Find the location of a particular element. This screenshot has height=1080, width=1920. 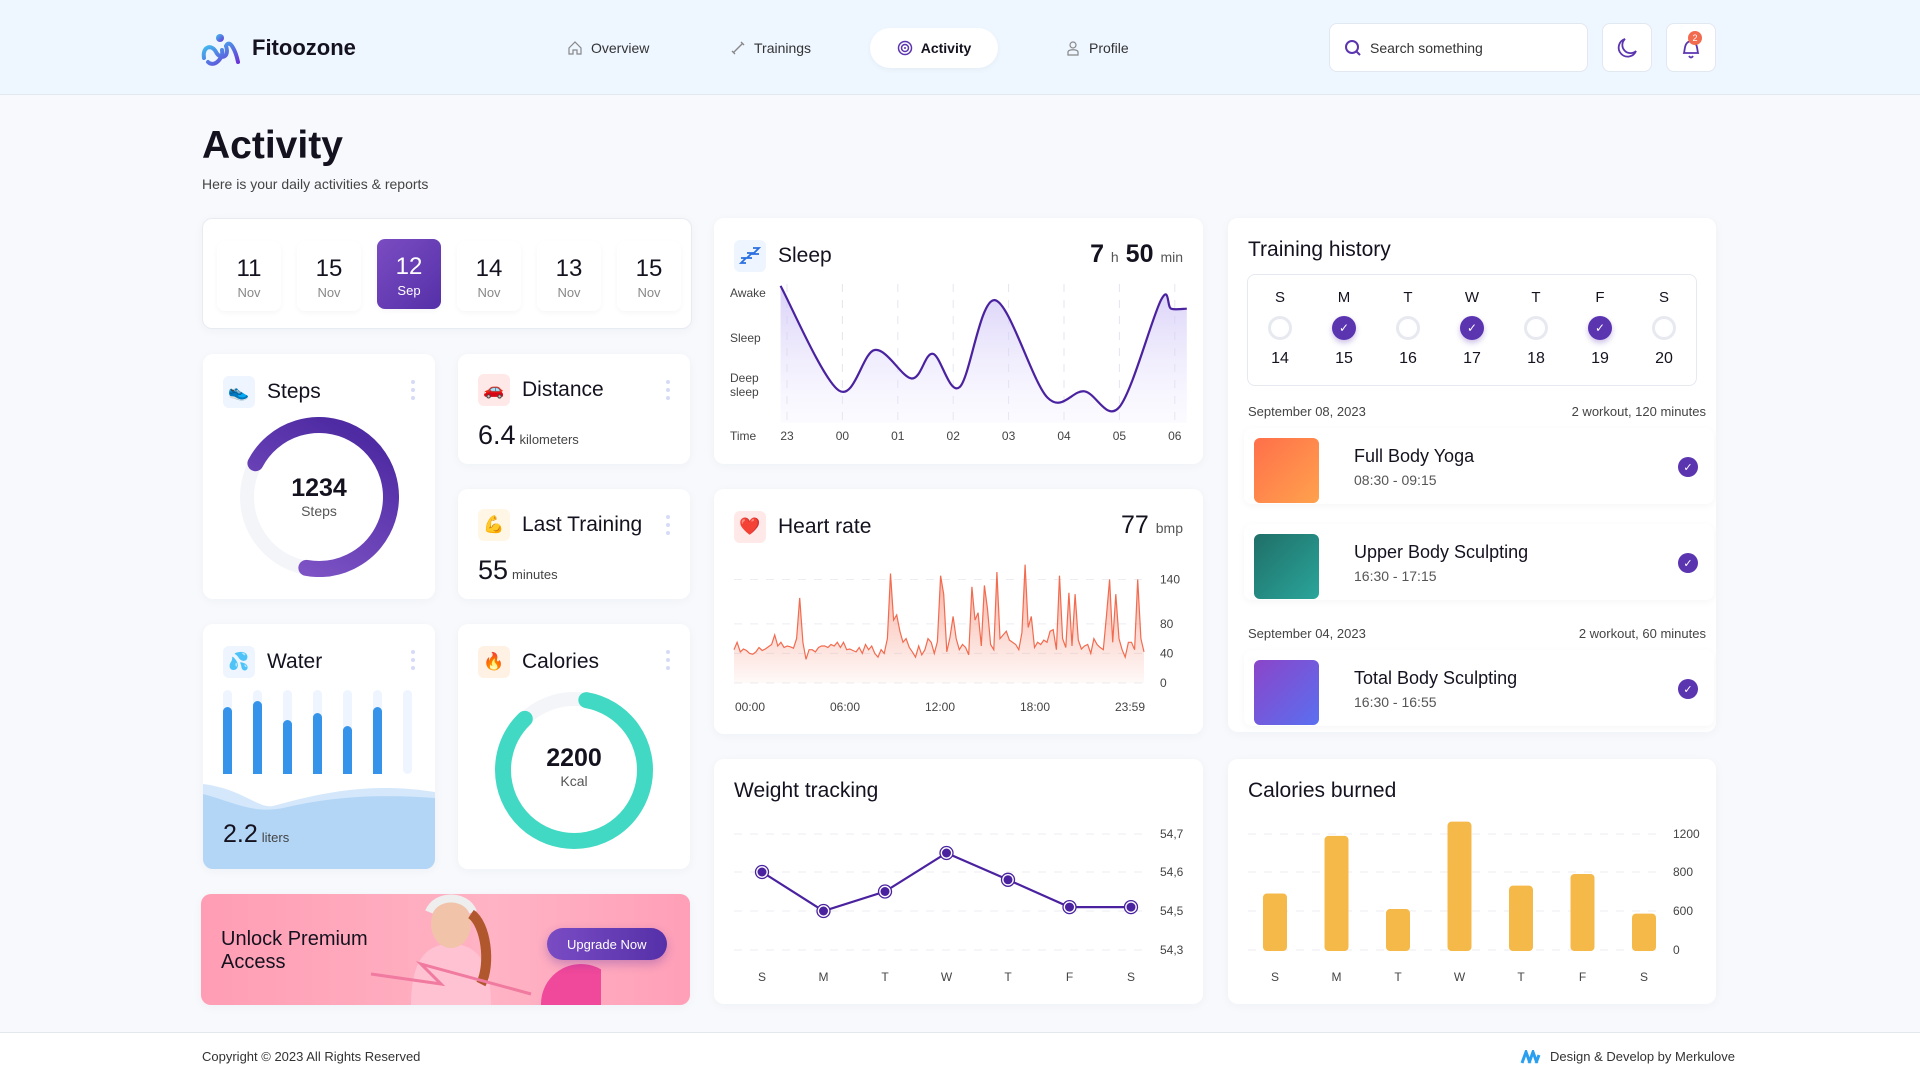

calories-burned-card: Calories burned 0 600 800 1200 S M T W T F S is located at coordinates (1472, 881).